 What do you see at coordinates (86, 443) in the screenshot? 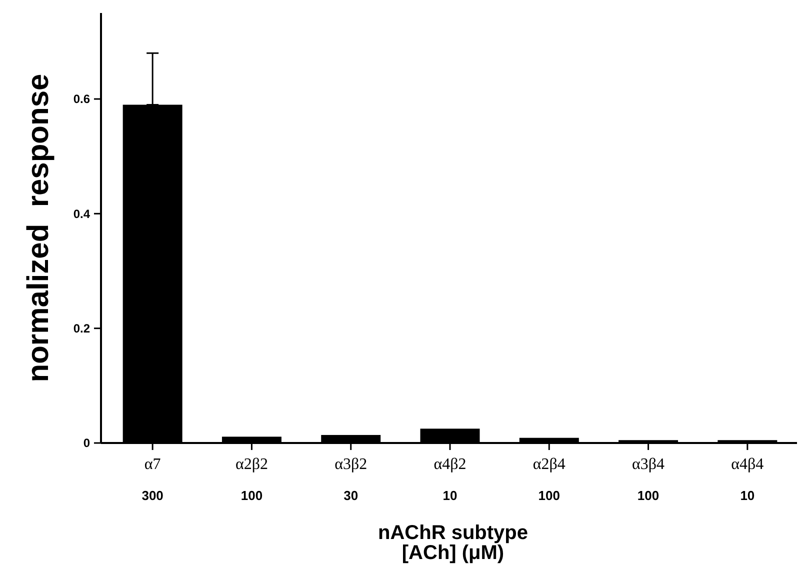
I see `y-tick-label: 0` at bounding box center [86, 443].